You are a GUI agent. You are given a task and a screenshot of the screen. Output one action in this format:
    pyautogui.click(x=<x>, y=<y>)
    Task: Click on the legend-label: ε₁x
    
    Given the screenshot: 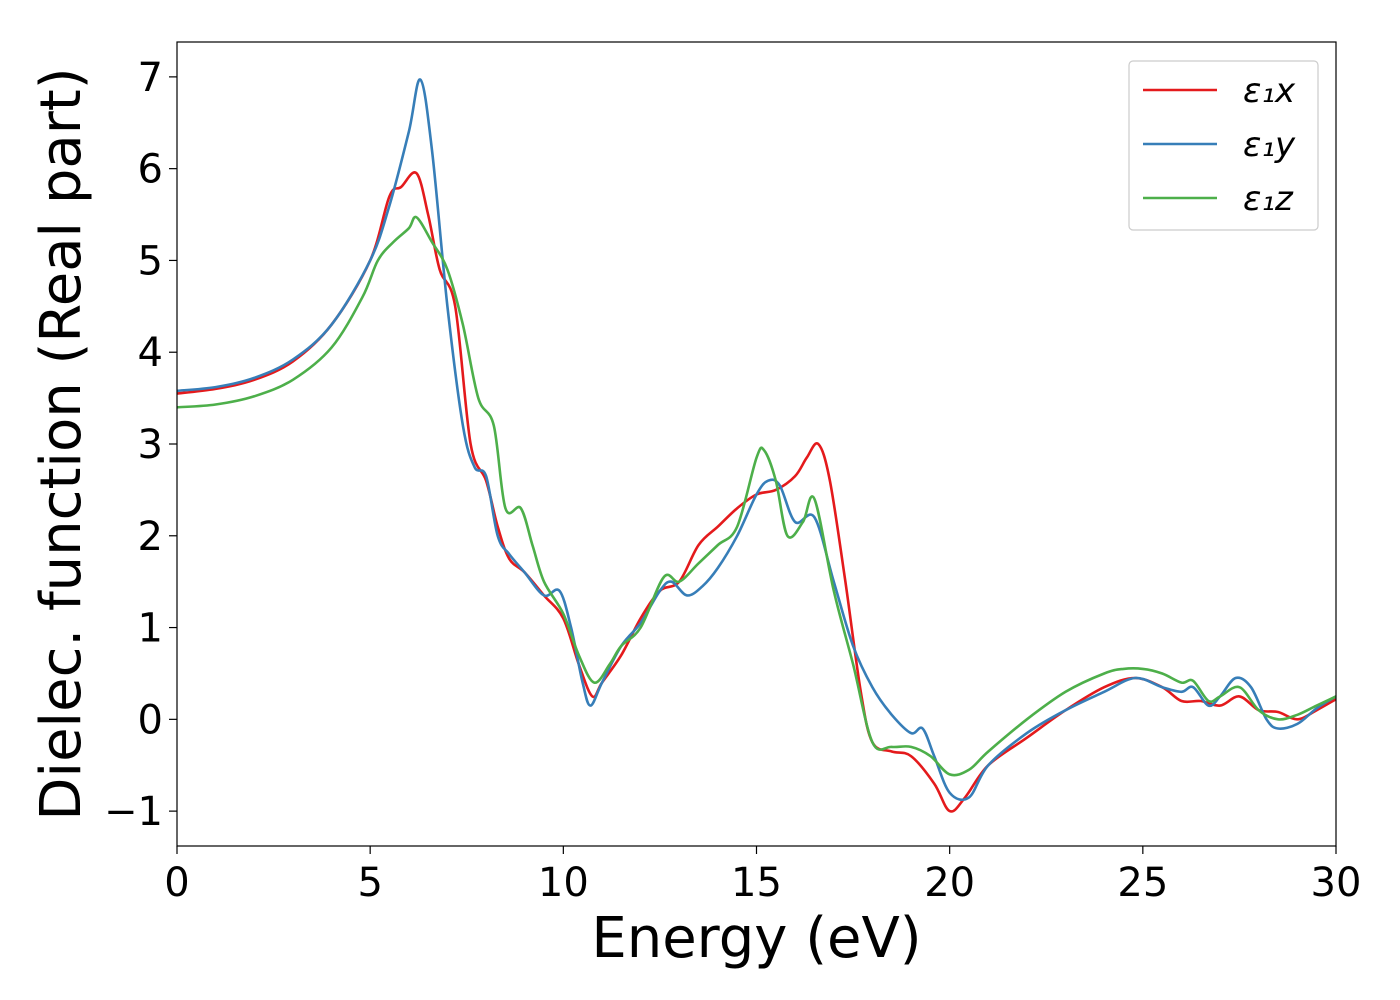 What is the action you would take?
    pyautogui.click(x=1269, y=91)
    